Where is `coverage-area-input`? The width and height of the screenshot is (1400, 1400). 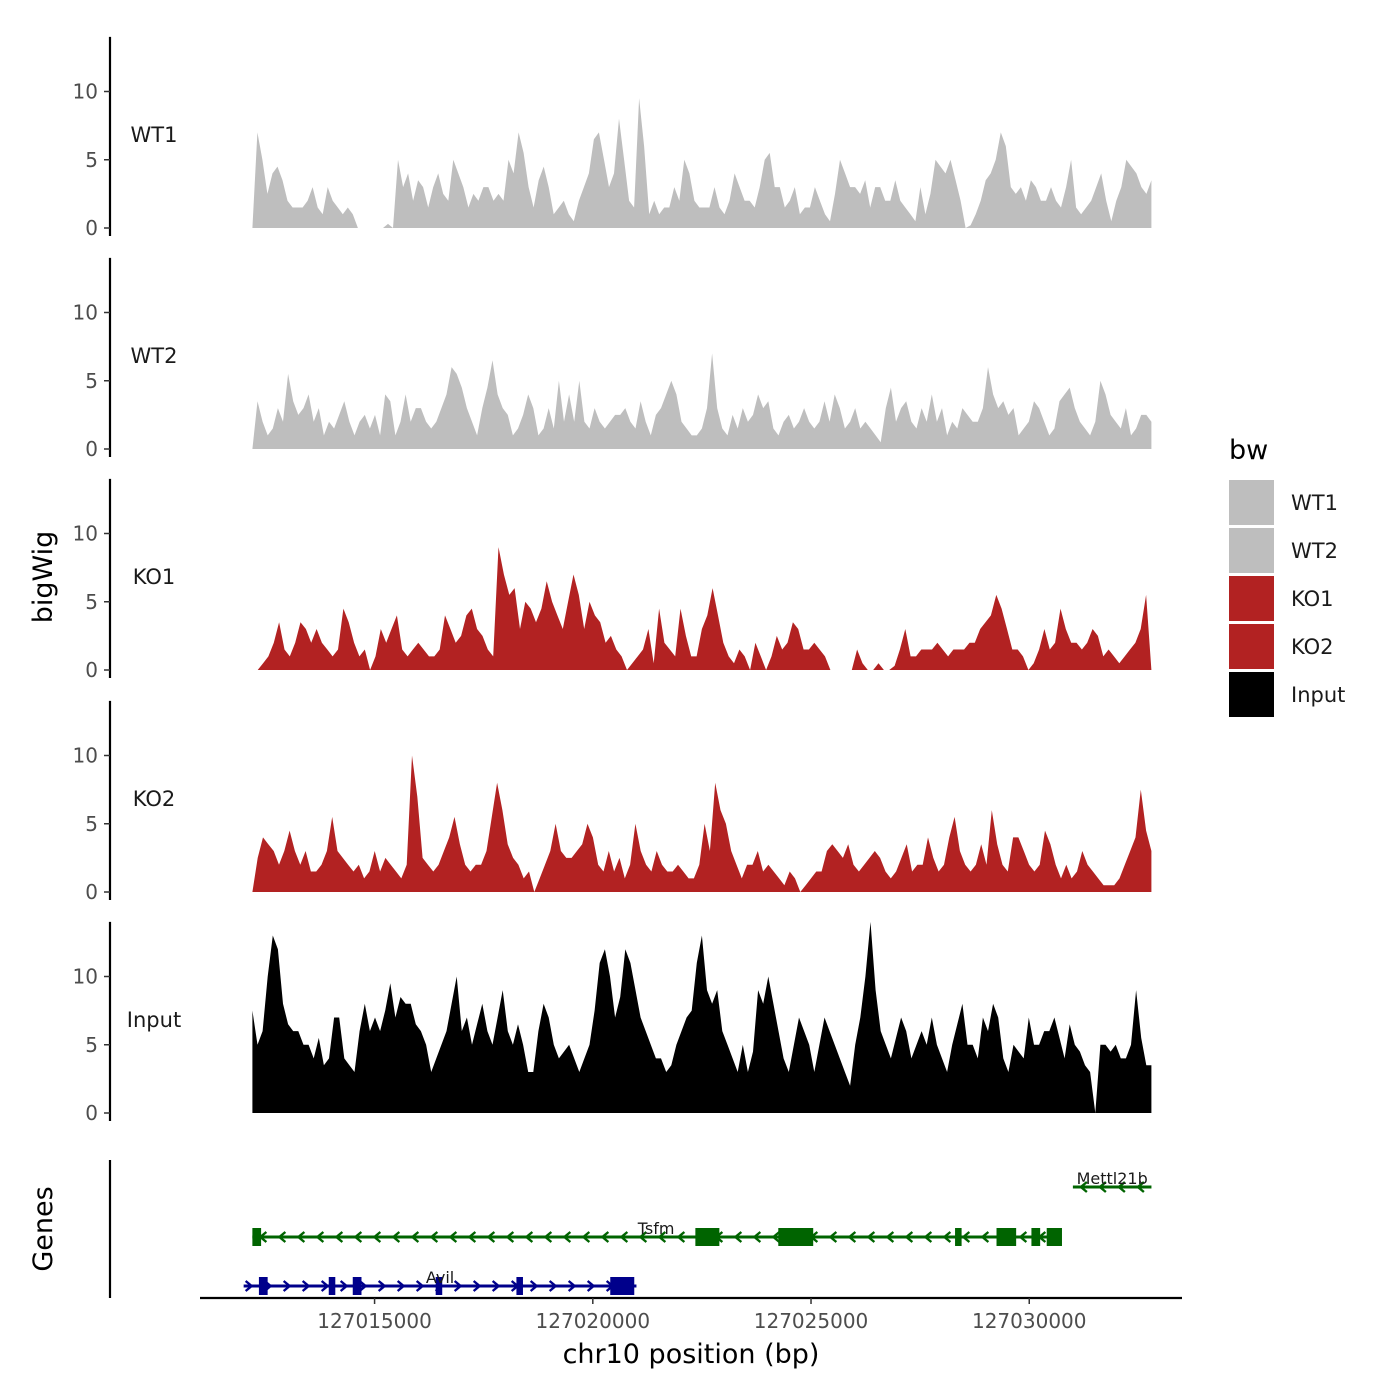
coverage-area-input is located at coordinates (702, 1017).